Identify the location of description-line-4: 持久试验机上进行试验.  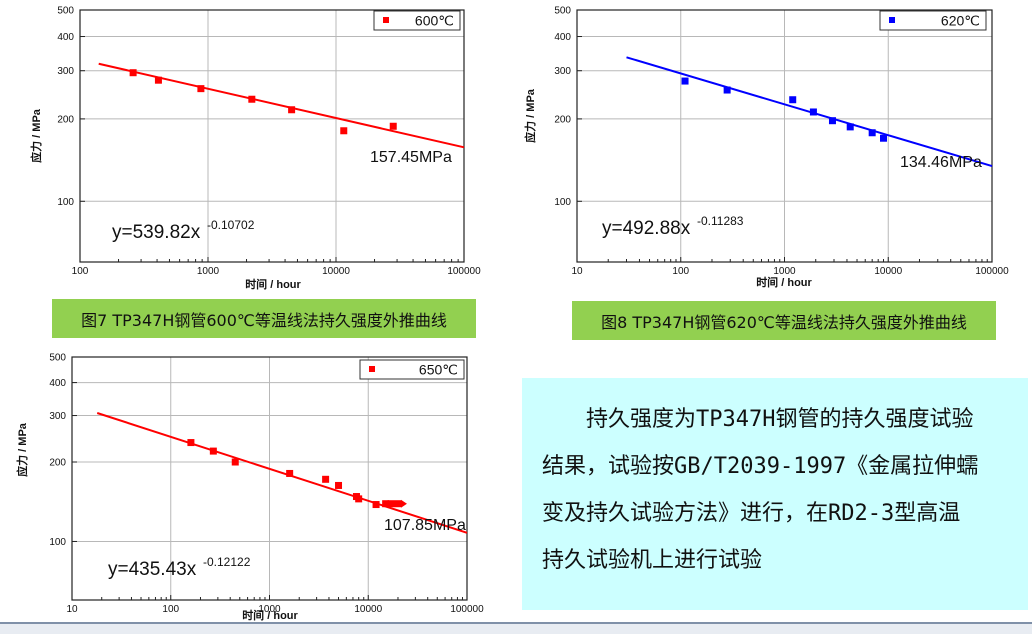
(652, 560).